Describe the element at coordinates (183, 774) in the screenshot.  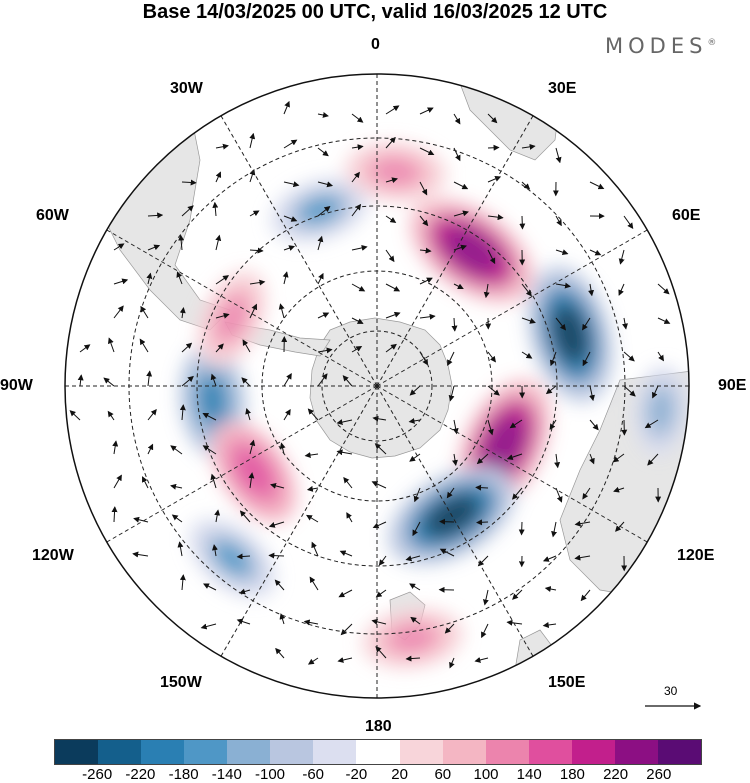
I see `colorbar-tick-label: -180` at that location.